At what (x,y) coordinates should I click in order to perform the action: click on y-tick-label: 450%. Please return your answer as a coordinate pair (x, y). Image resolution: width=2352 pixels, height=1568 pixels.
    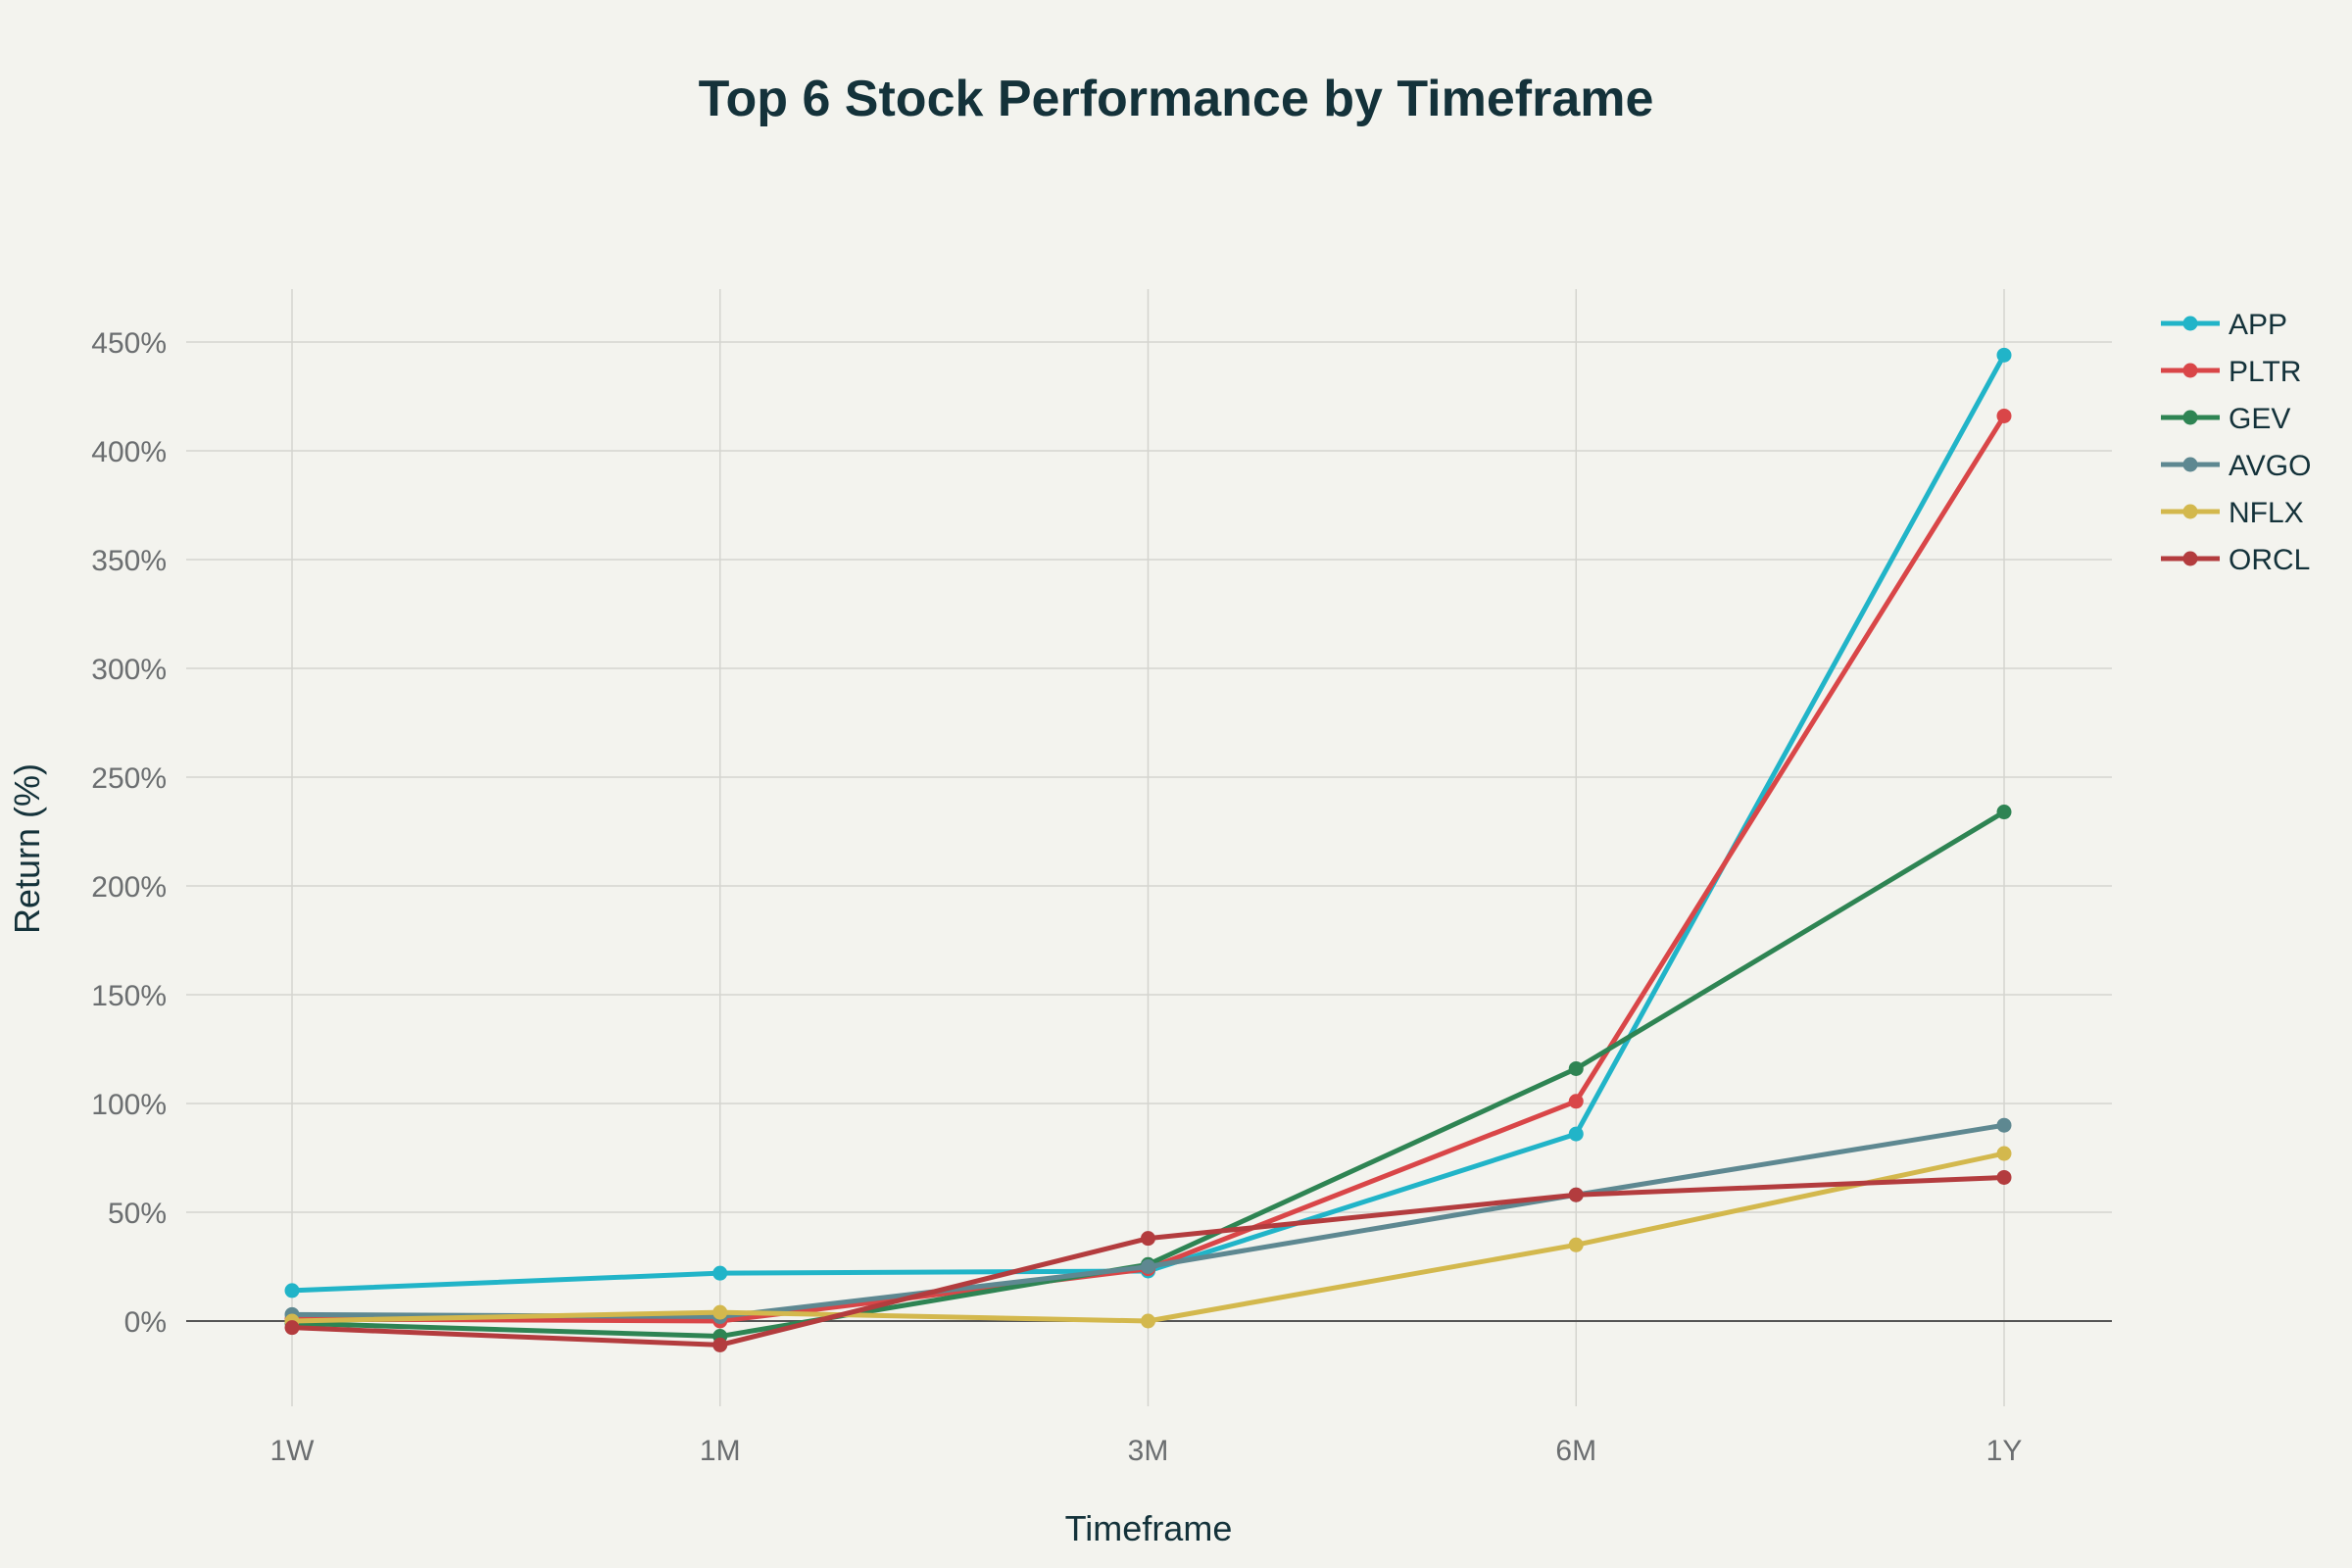
    Looking at the image, I should click on (129, 343).